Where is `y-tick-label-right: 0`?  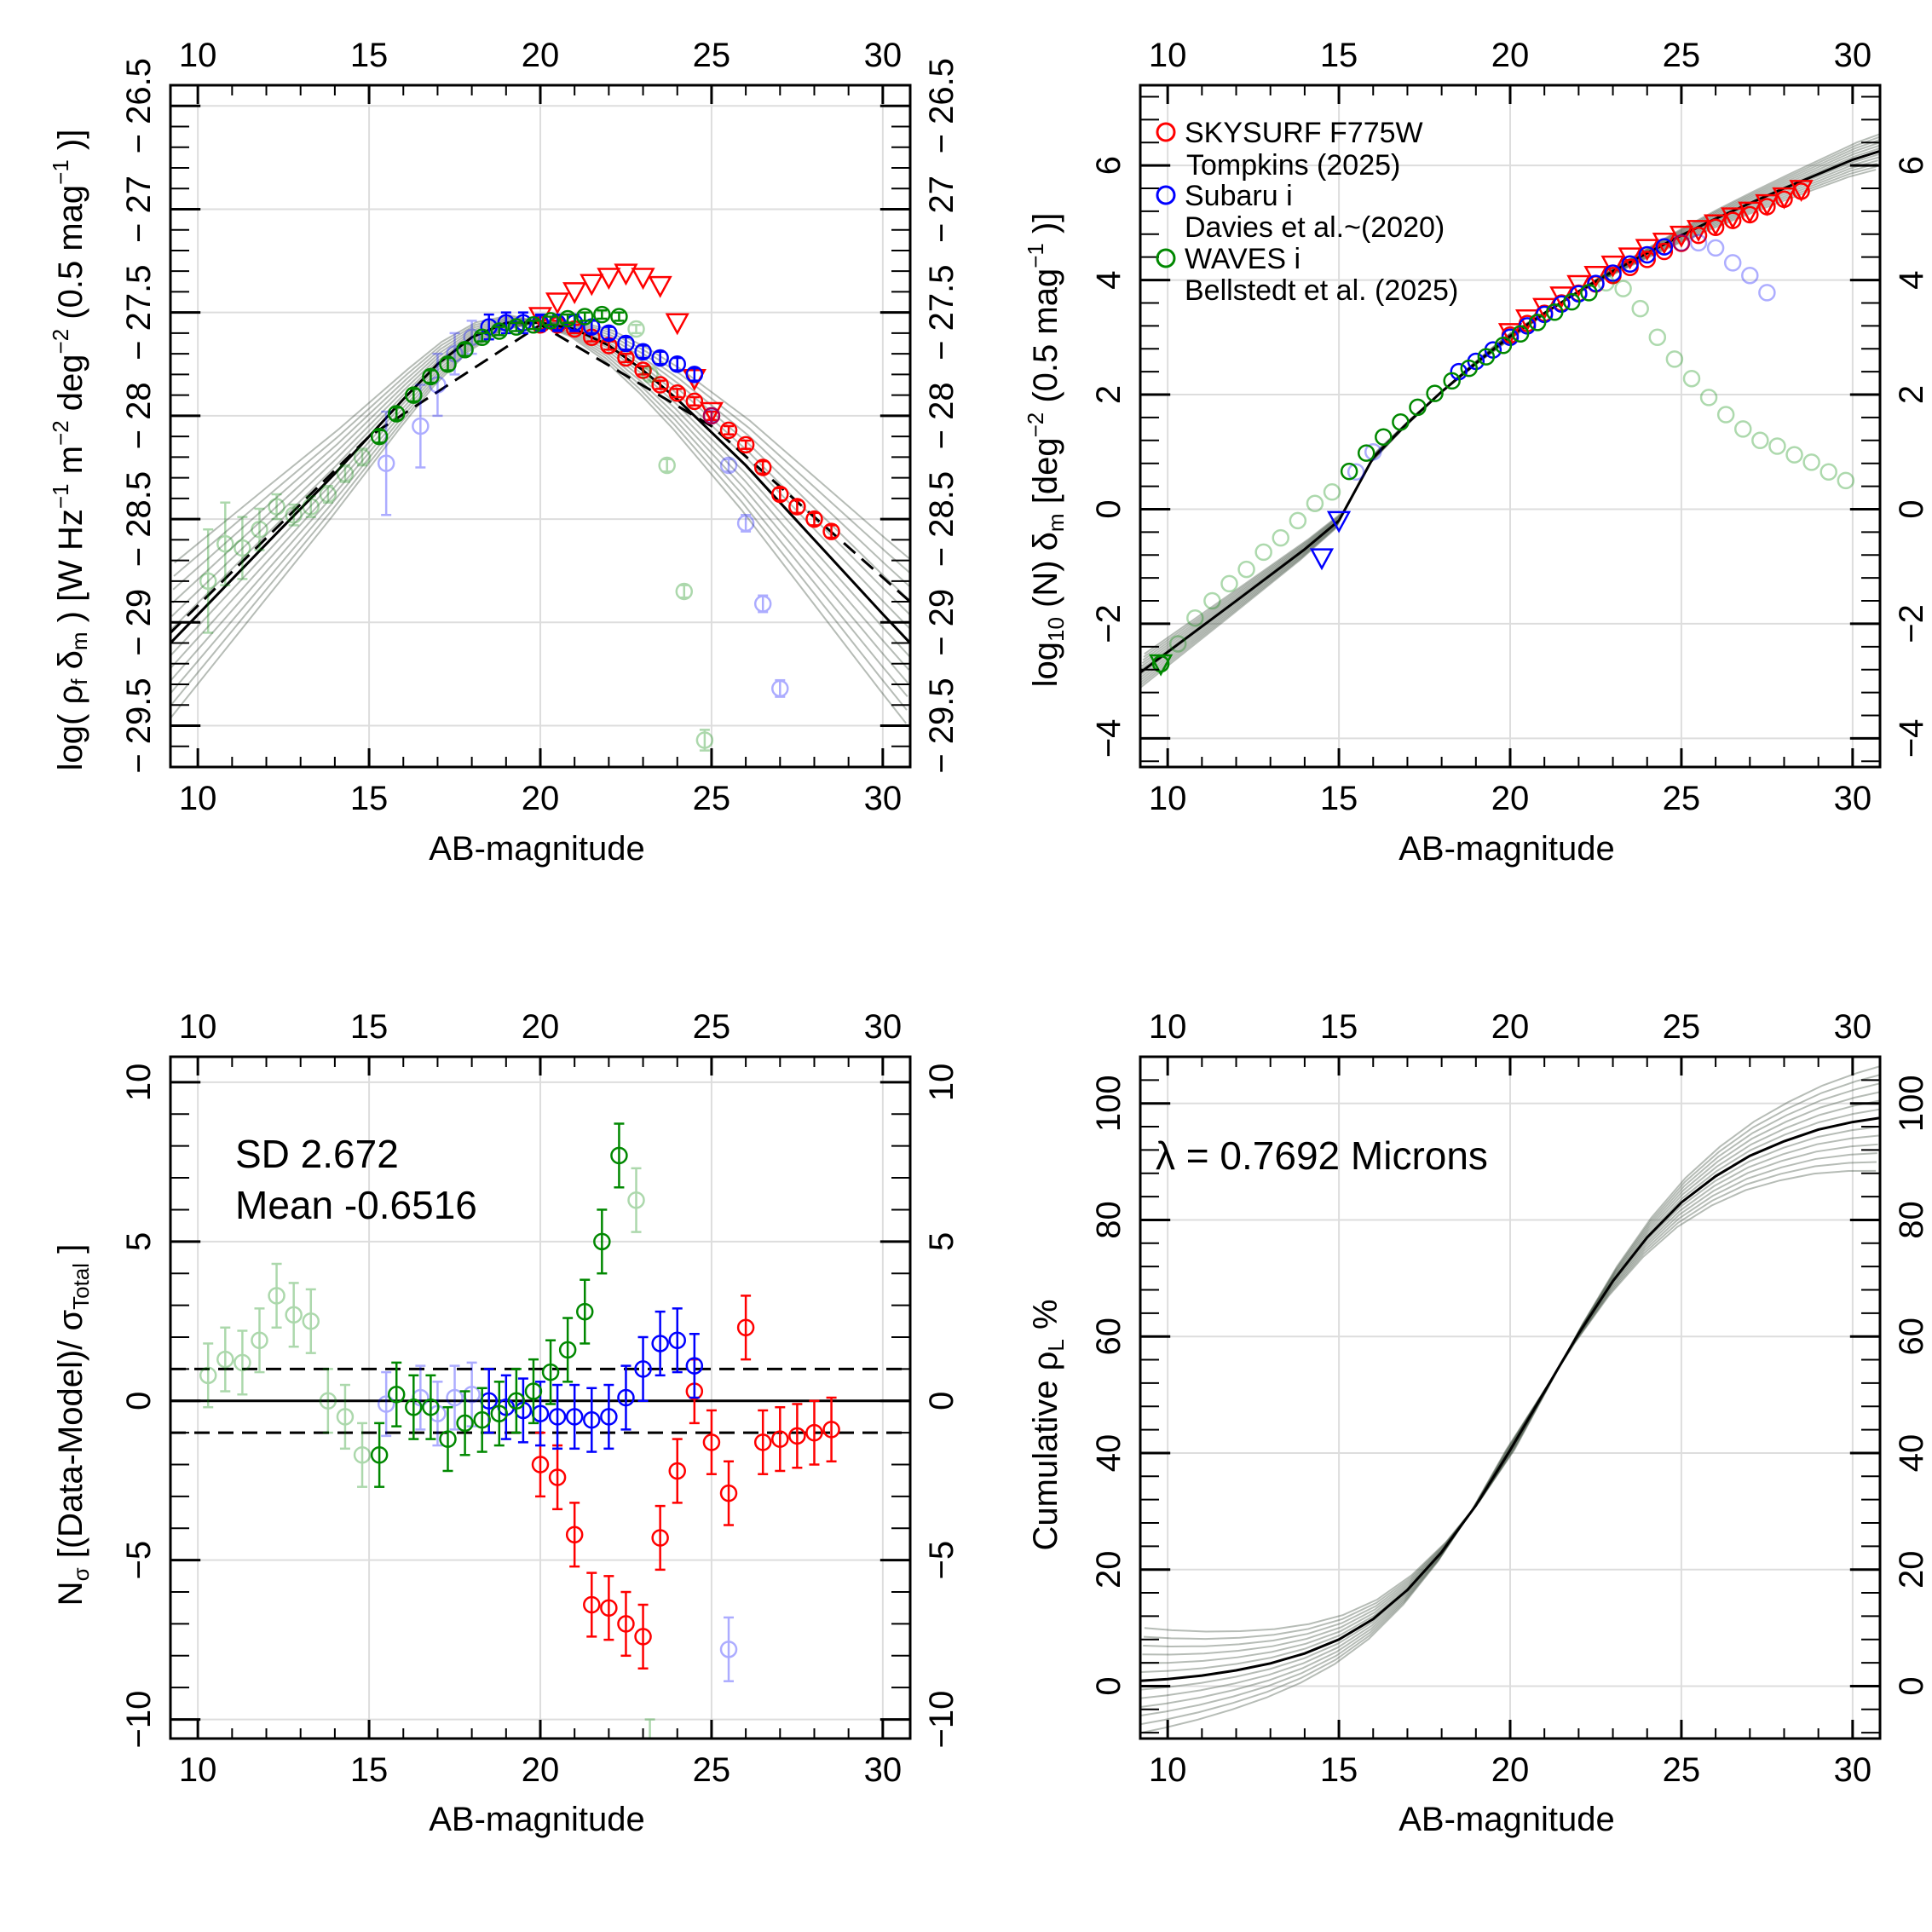
y-tick-label-right: 0 is located at coordinates (1912, 509).